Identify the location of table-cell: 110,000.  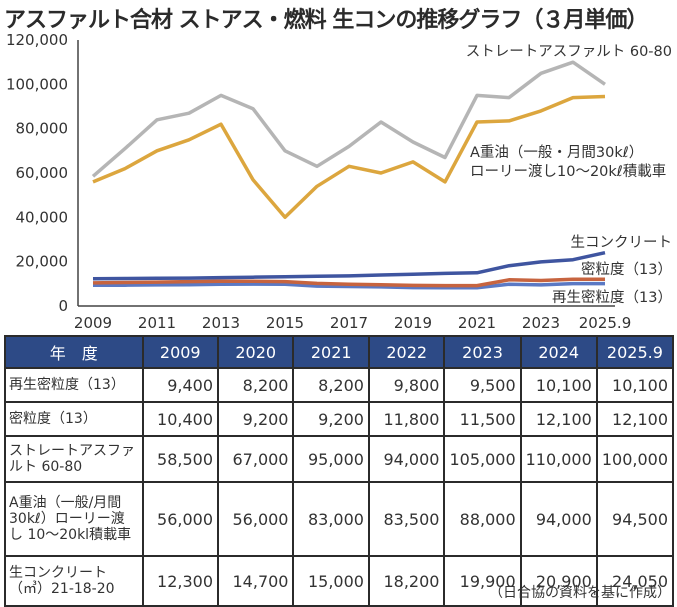
(558, 459).